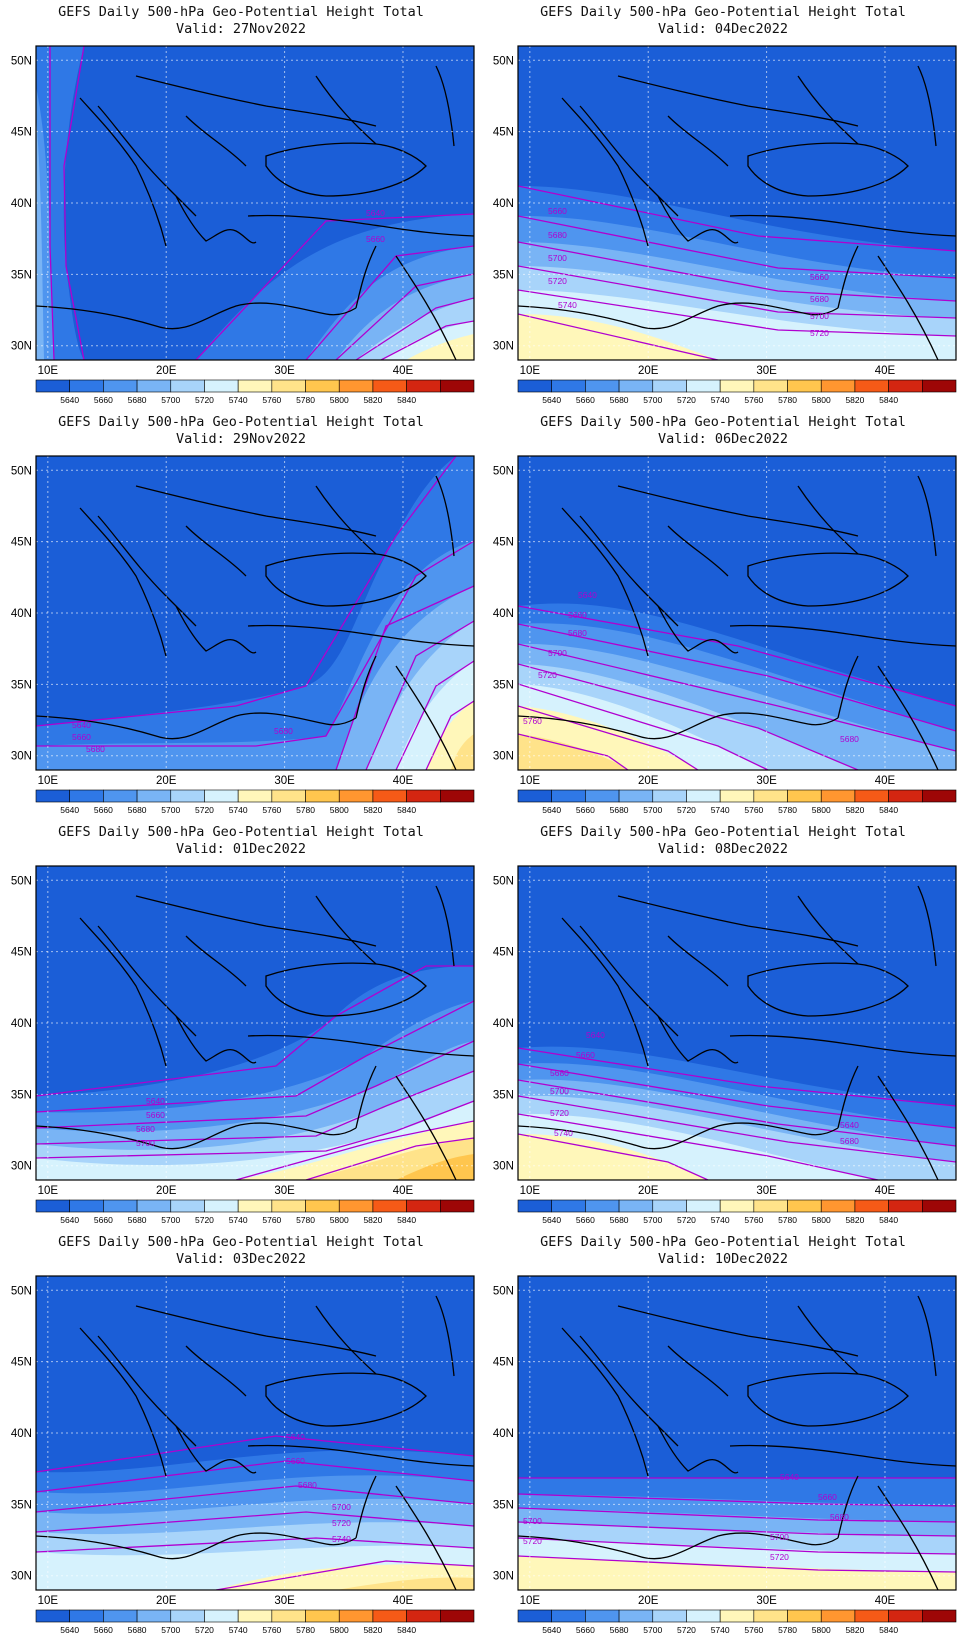 The image size is (964, 1640). Describe the element at coordinates (284, 371) in the screenshot. I see `lon-tick-label: 30E` at that location.